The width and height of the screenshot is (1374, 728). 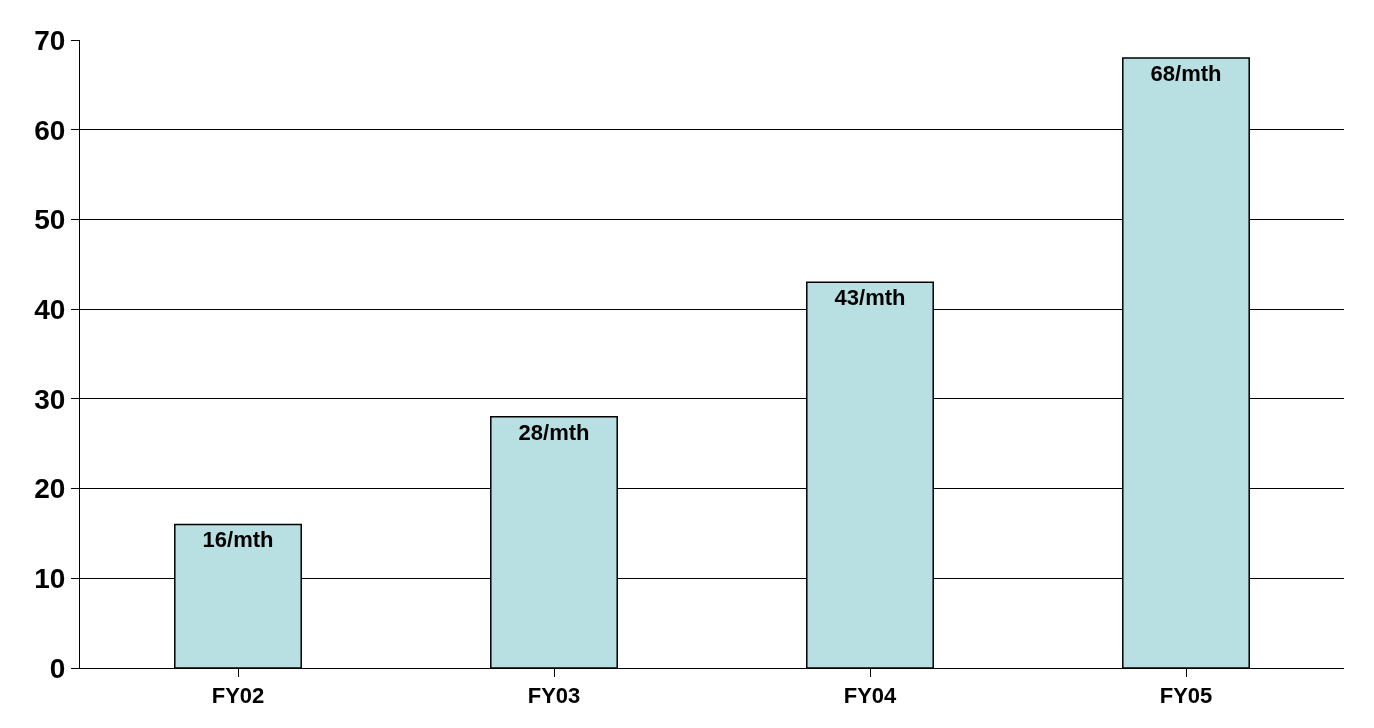 What do you see at coordinates (1186, 73) in the screenshot?
I see `data-label: 68/mth` at bounding box center [1186, 73].